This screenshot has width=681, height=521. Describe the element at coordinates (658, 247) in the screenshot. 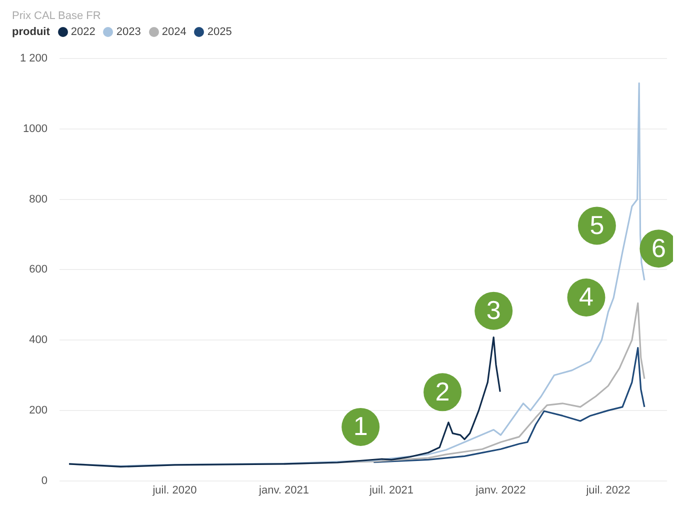

I see `annotation: 6` at that location.